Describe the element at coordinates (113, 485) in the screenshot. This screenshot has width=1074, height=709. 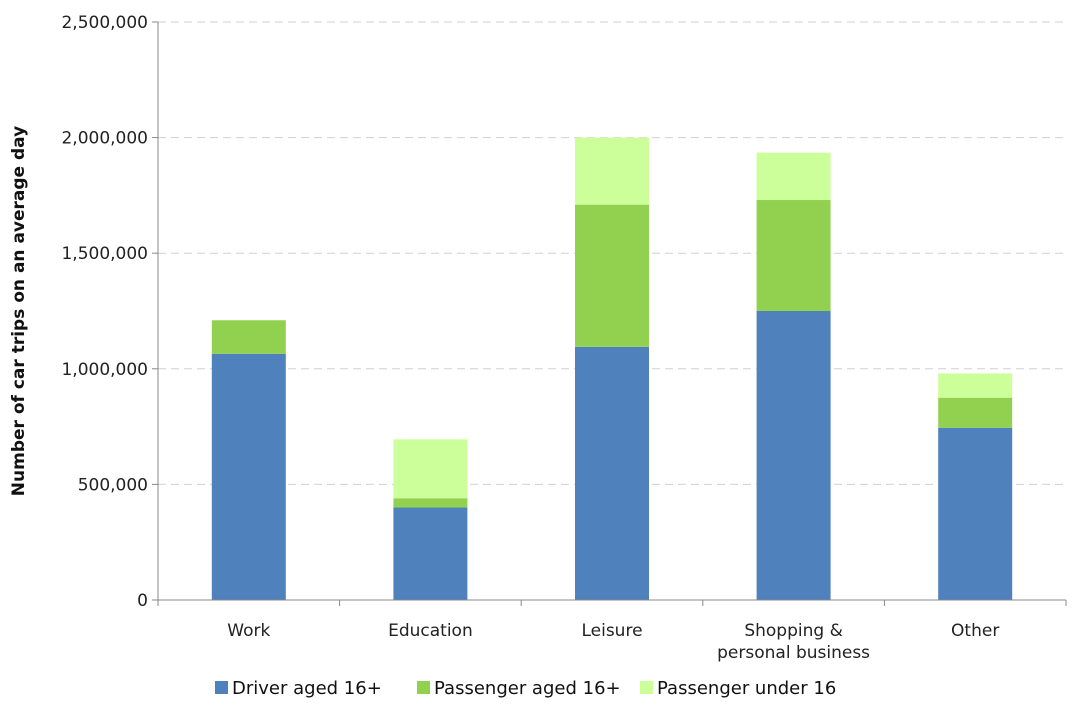
I see `y-tick-label: 500,000` at that location.